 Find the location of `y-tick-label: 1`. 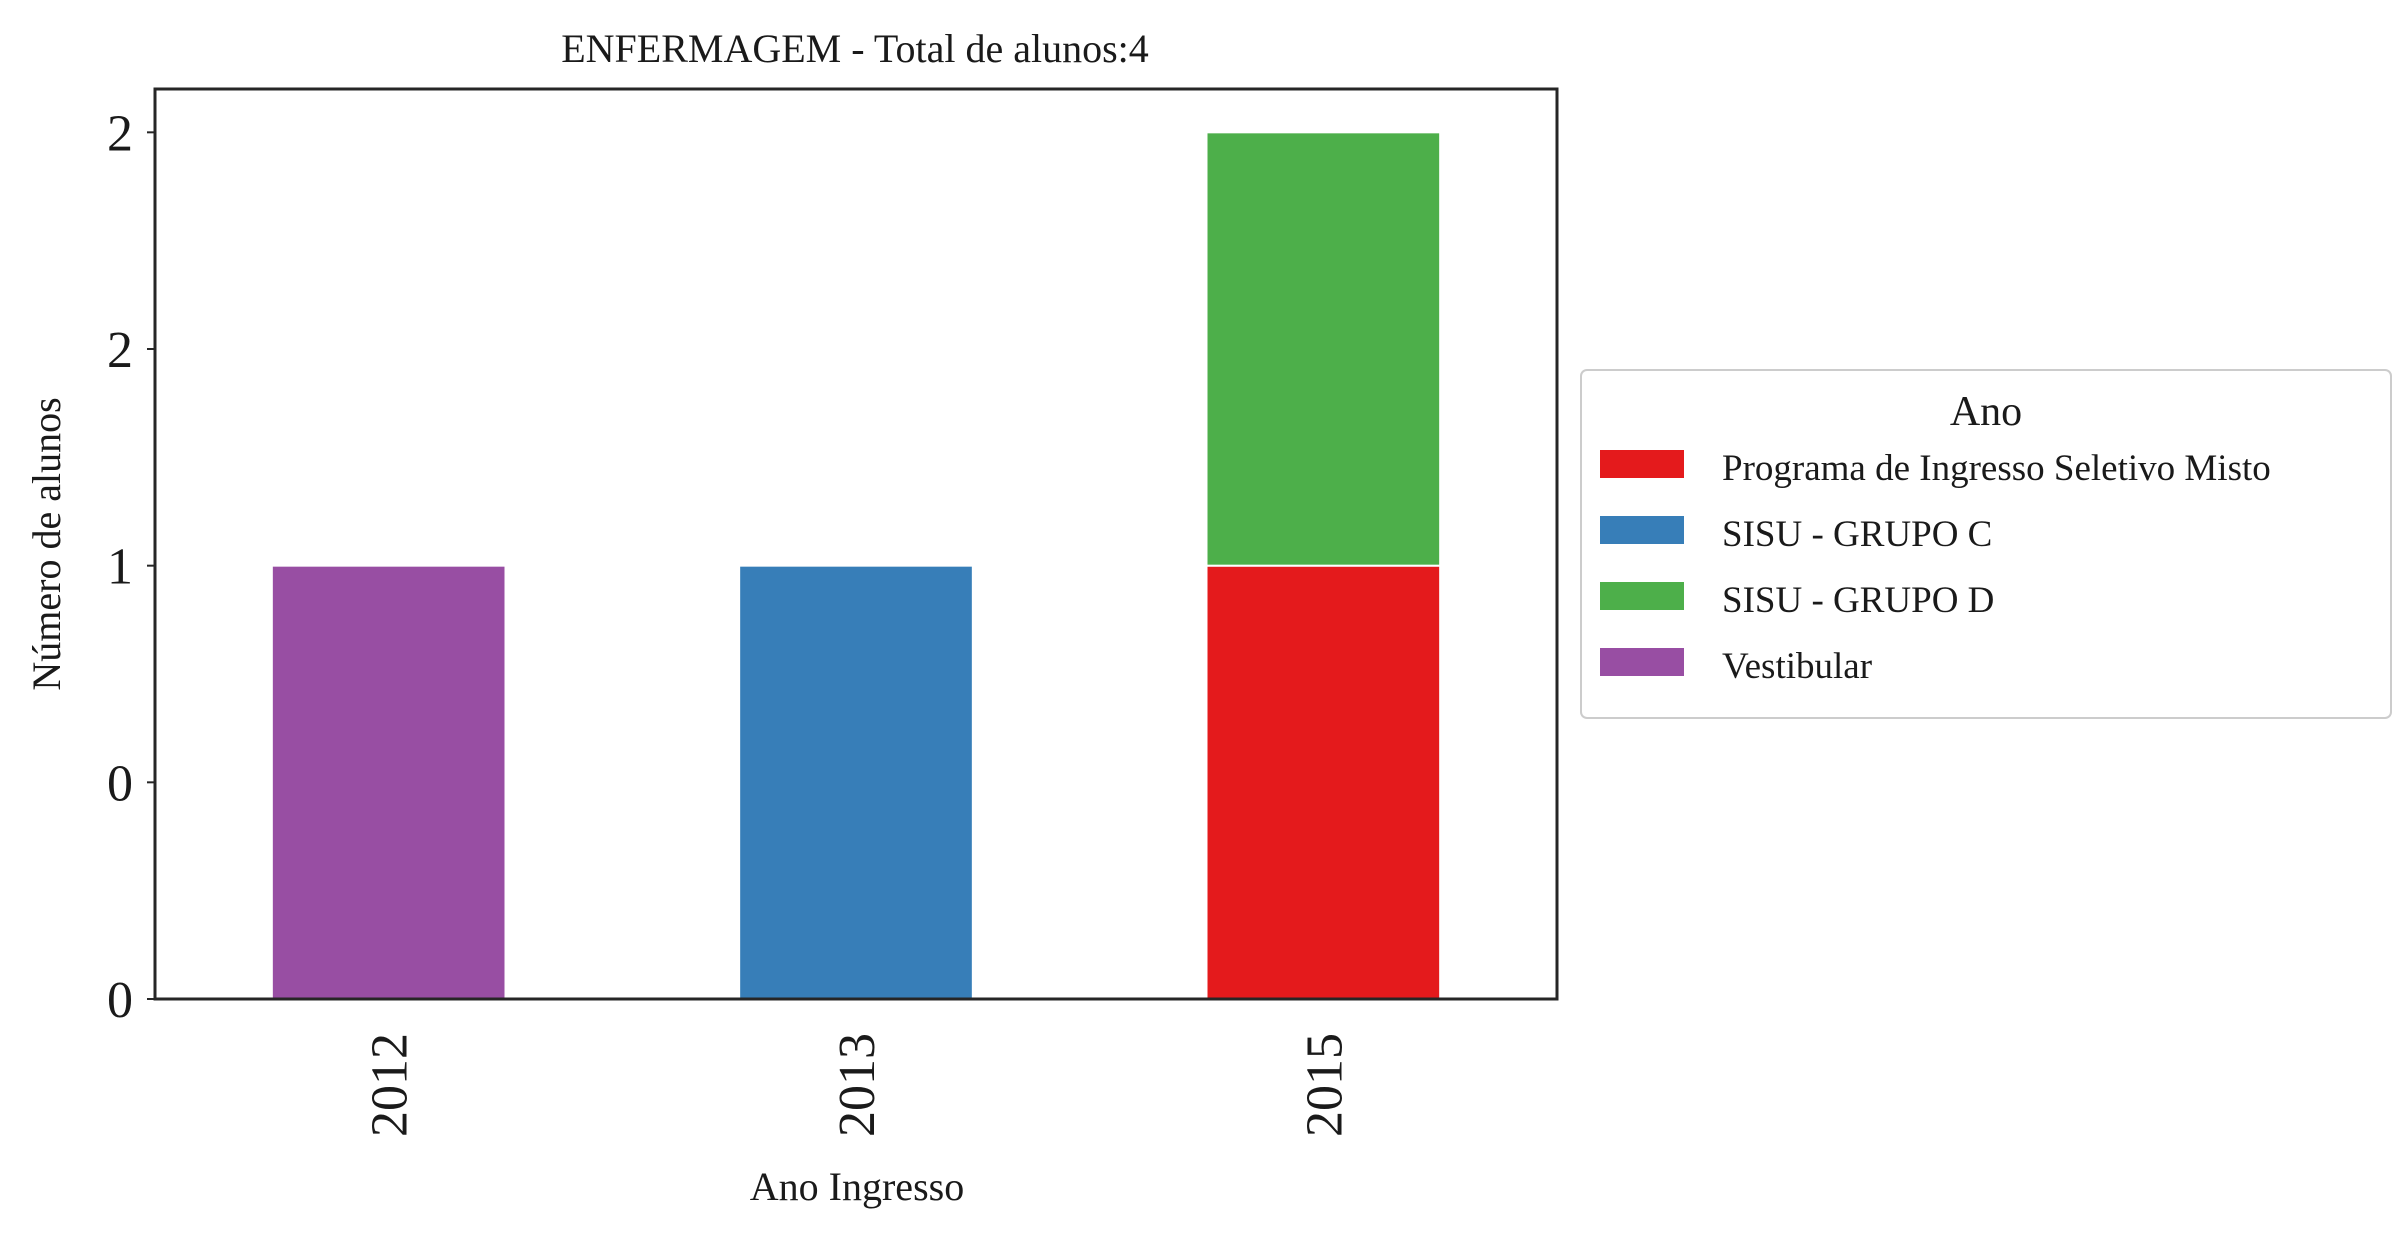

y-tick-label: 1 is located at coordinates (120, 567).